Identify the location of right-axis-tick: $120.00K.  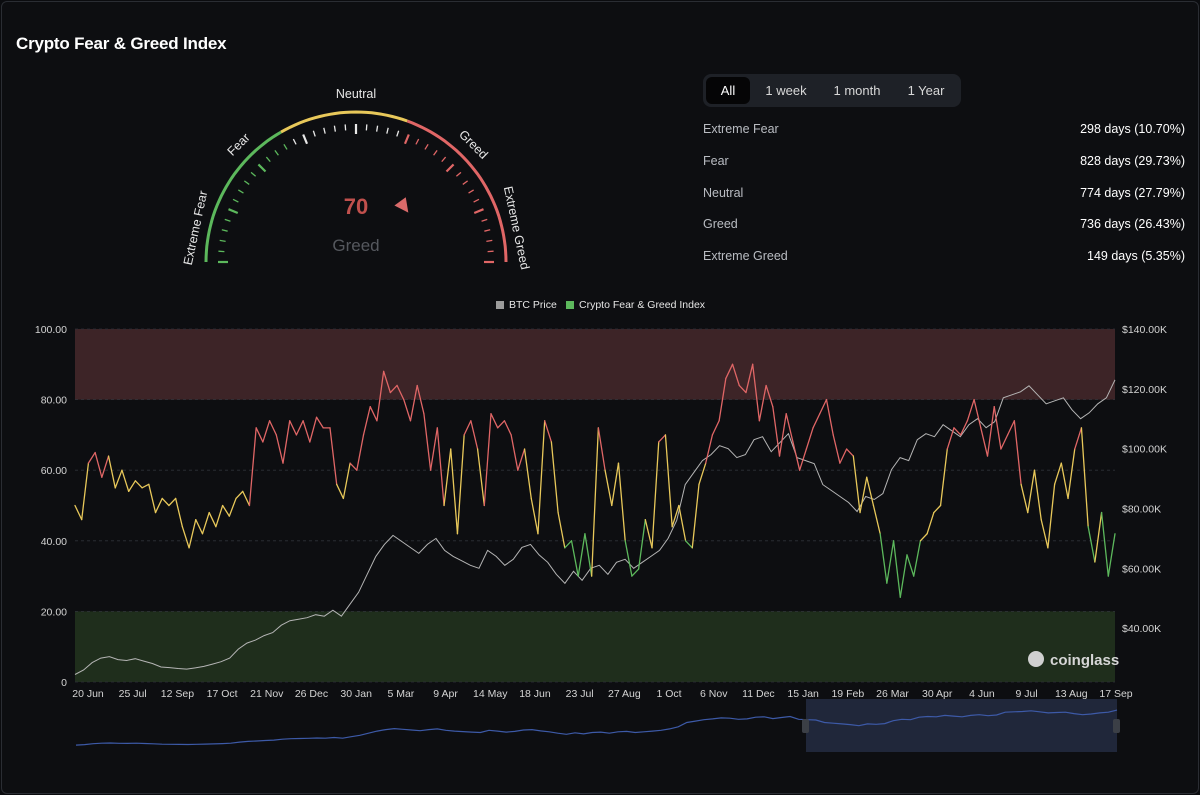
(1144, 390).